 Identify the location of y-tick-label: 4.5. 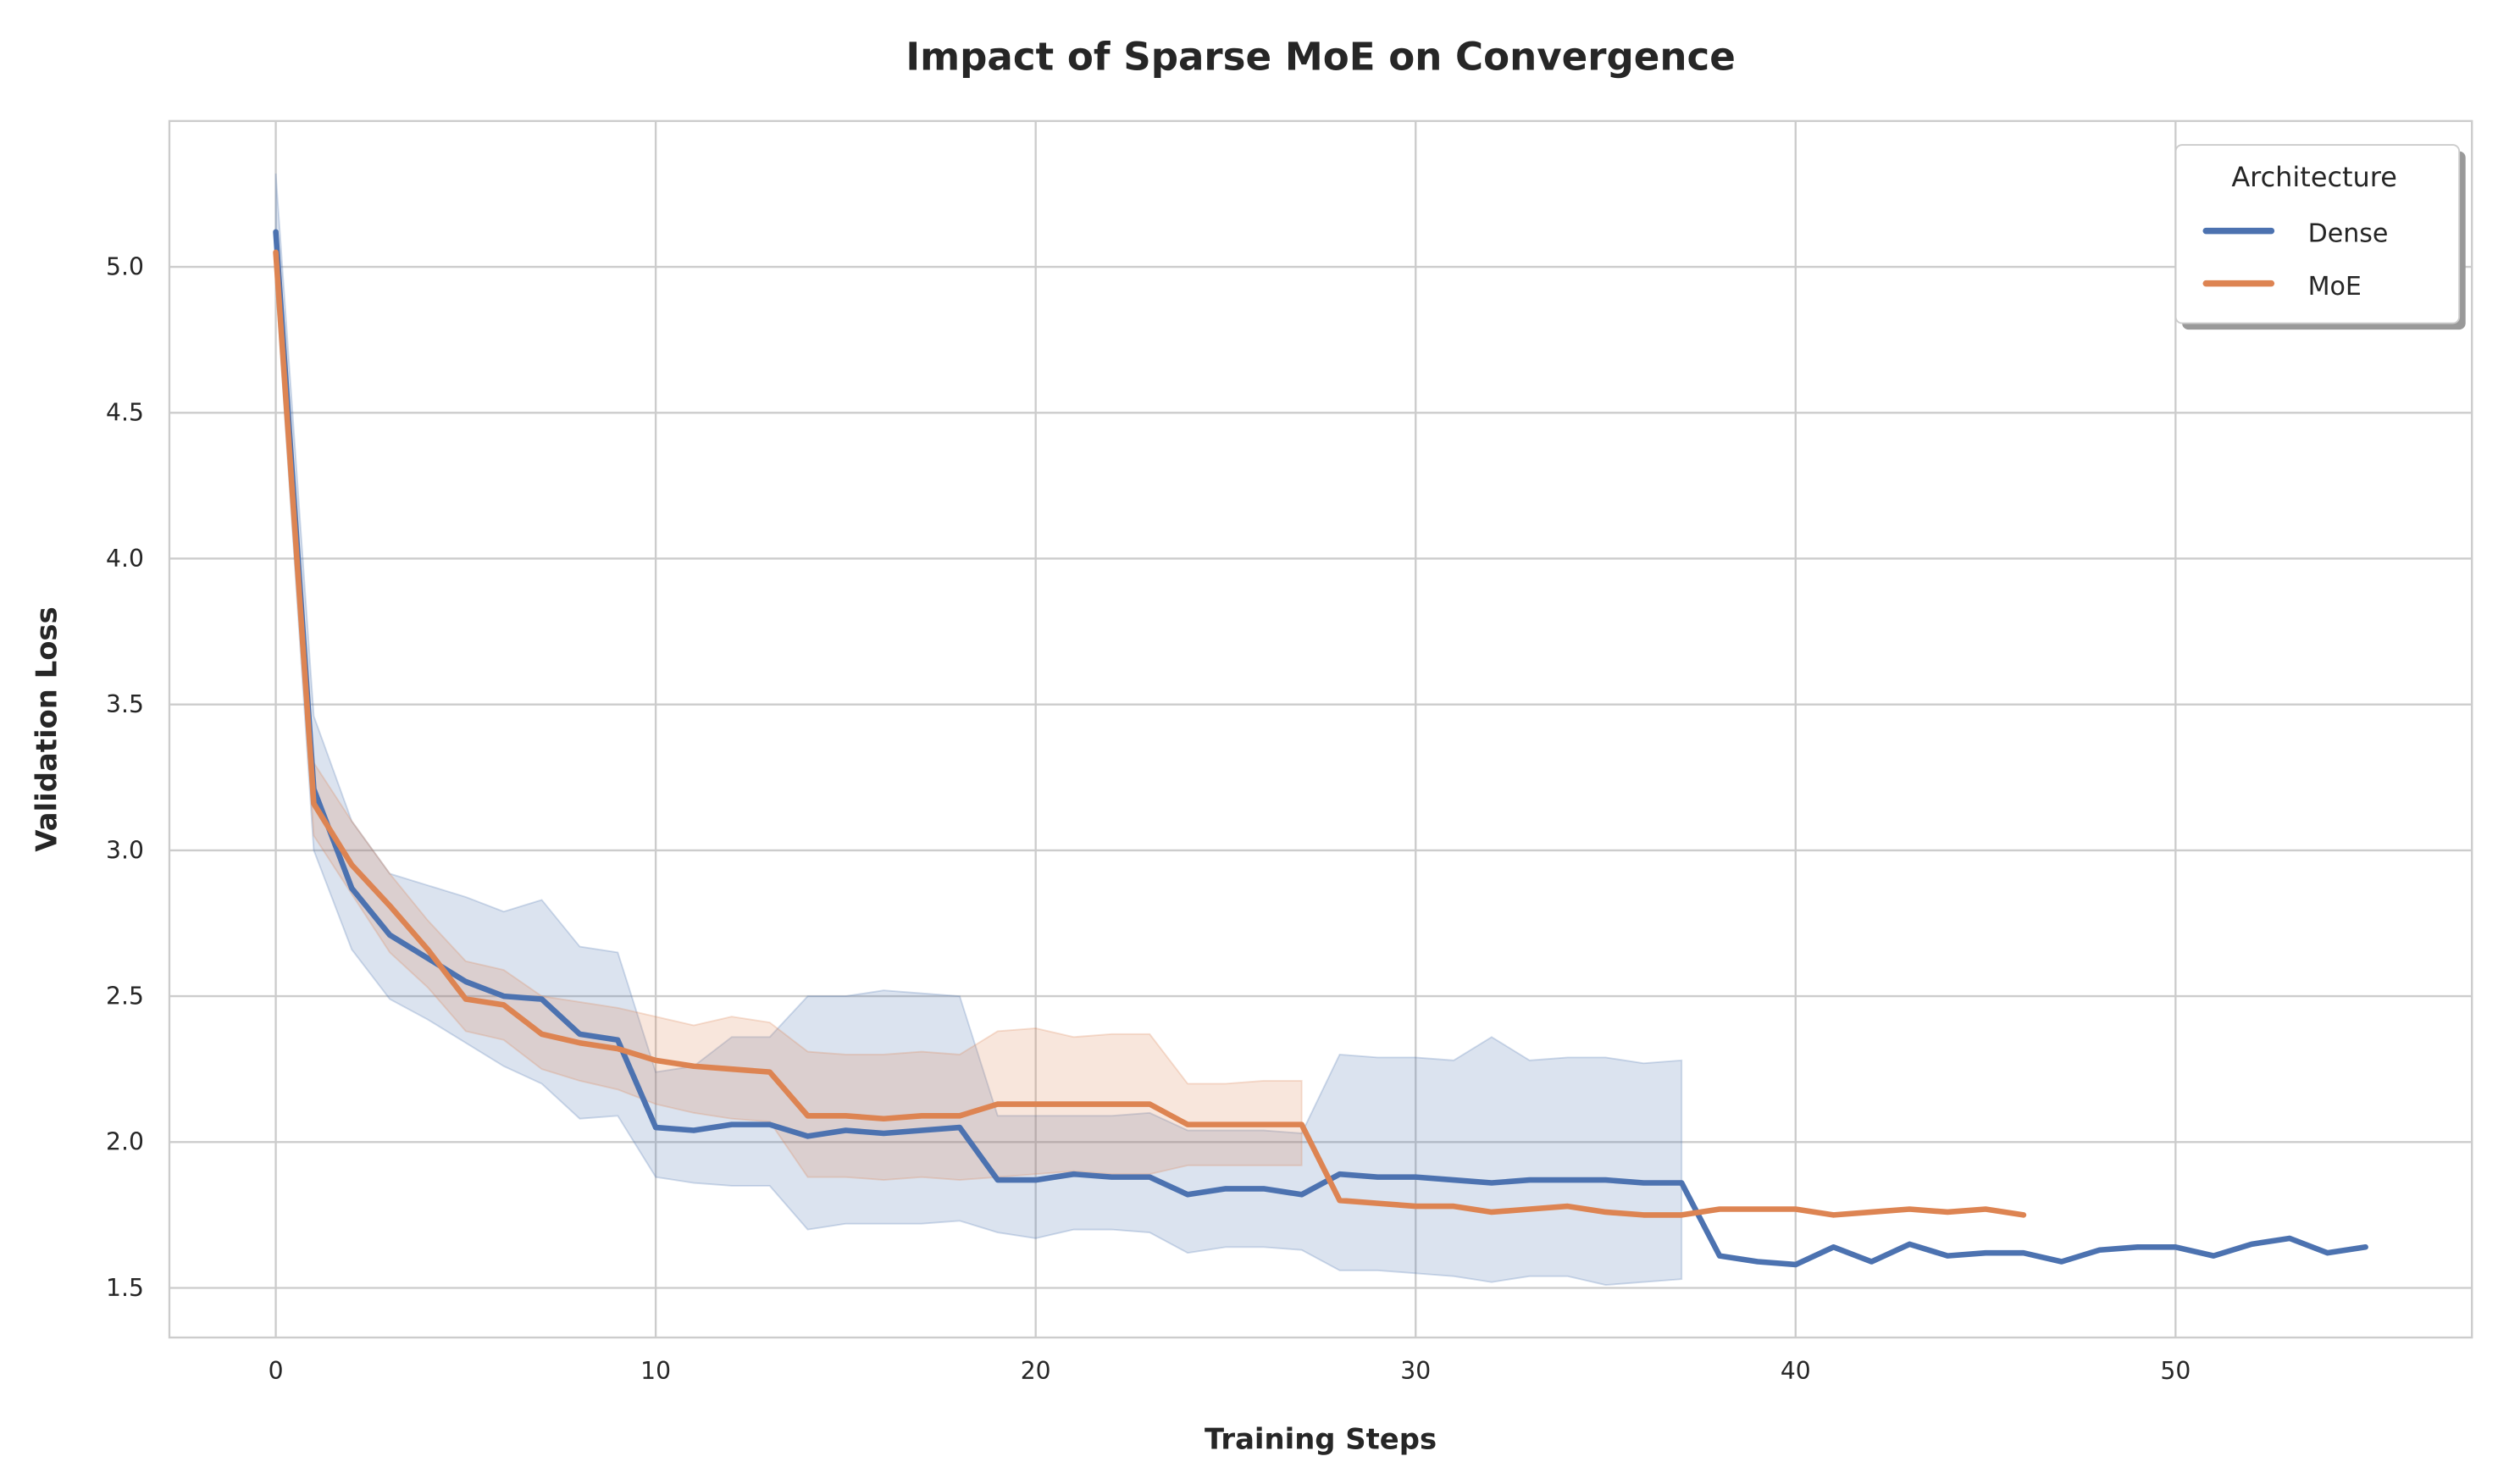
(125, 413).